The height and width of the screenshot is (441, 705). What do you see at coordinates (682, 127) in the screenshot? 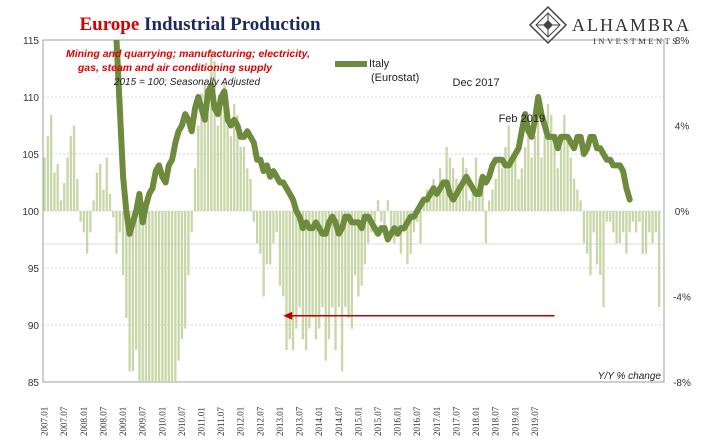
I see `right-tick-label: 4%` at bounding box center [682, 127].